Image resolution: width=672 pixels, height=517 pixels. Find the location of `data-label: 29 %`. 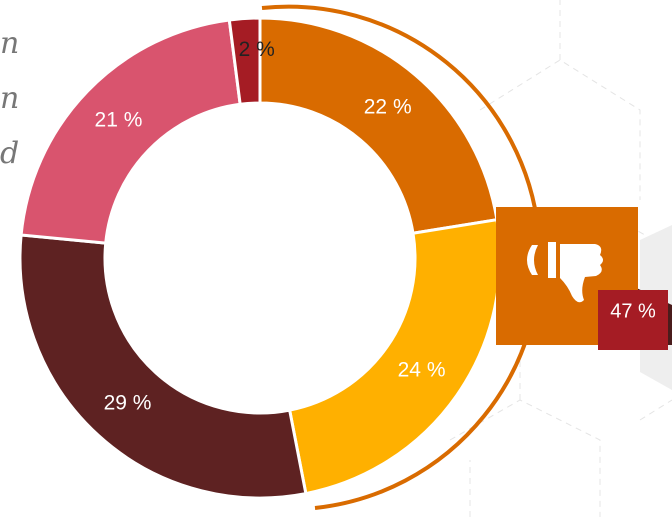

data-label: 29 % is located at coordinates (128, 402).